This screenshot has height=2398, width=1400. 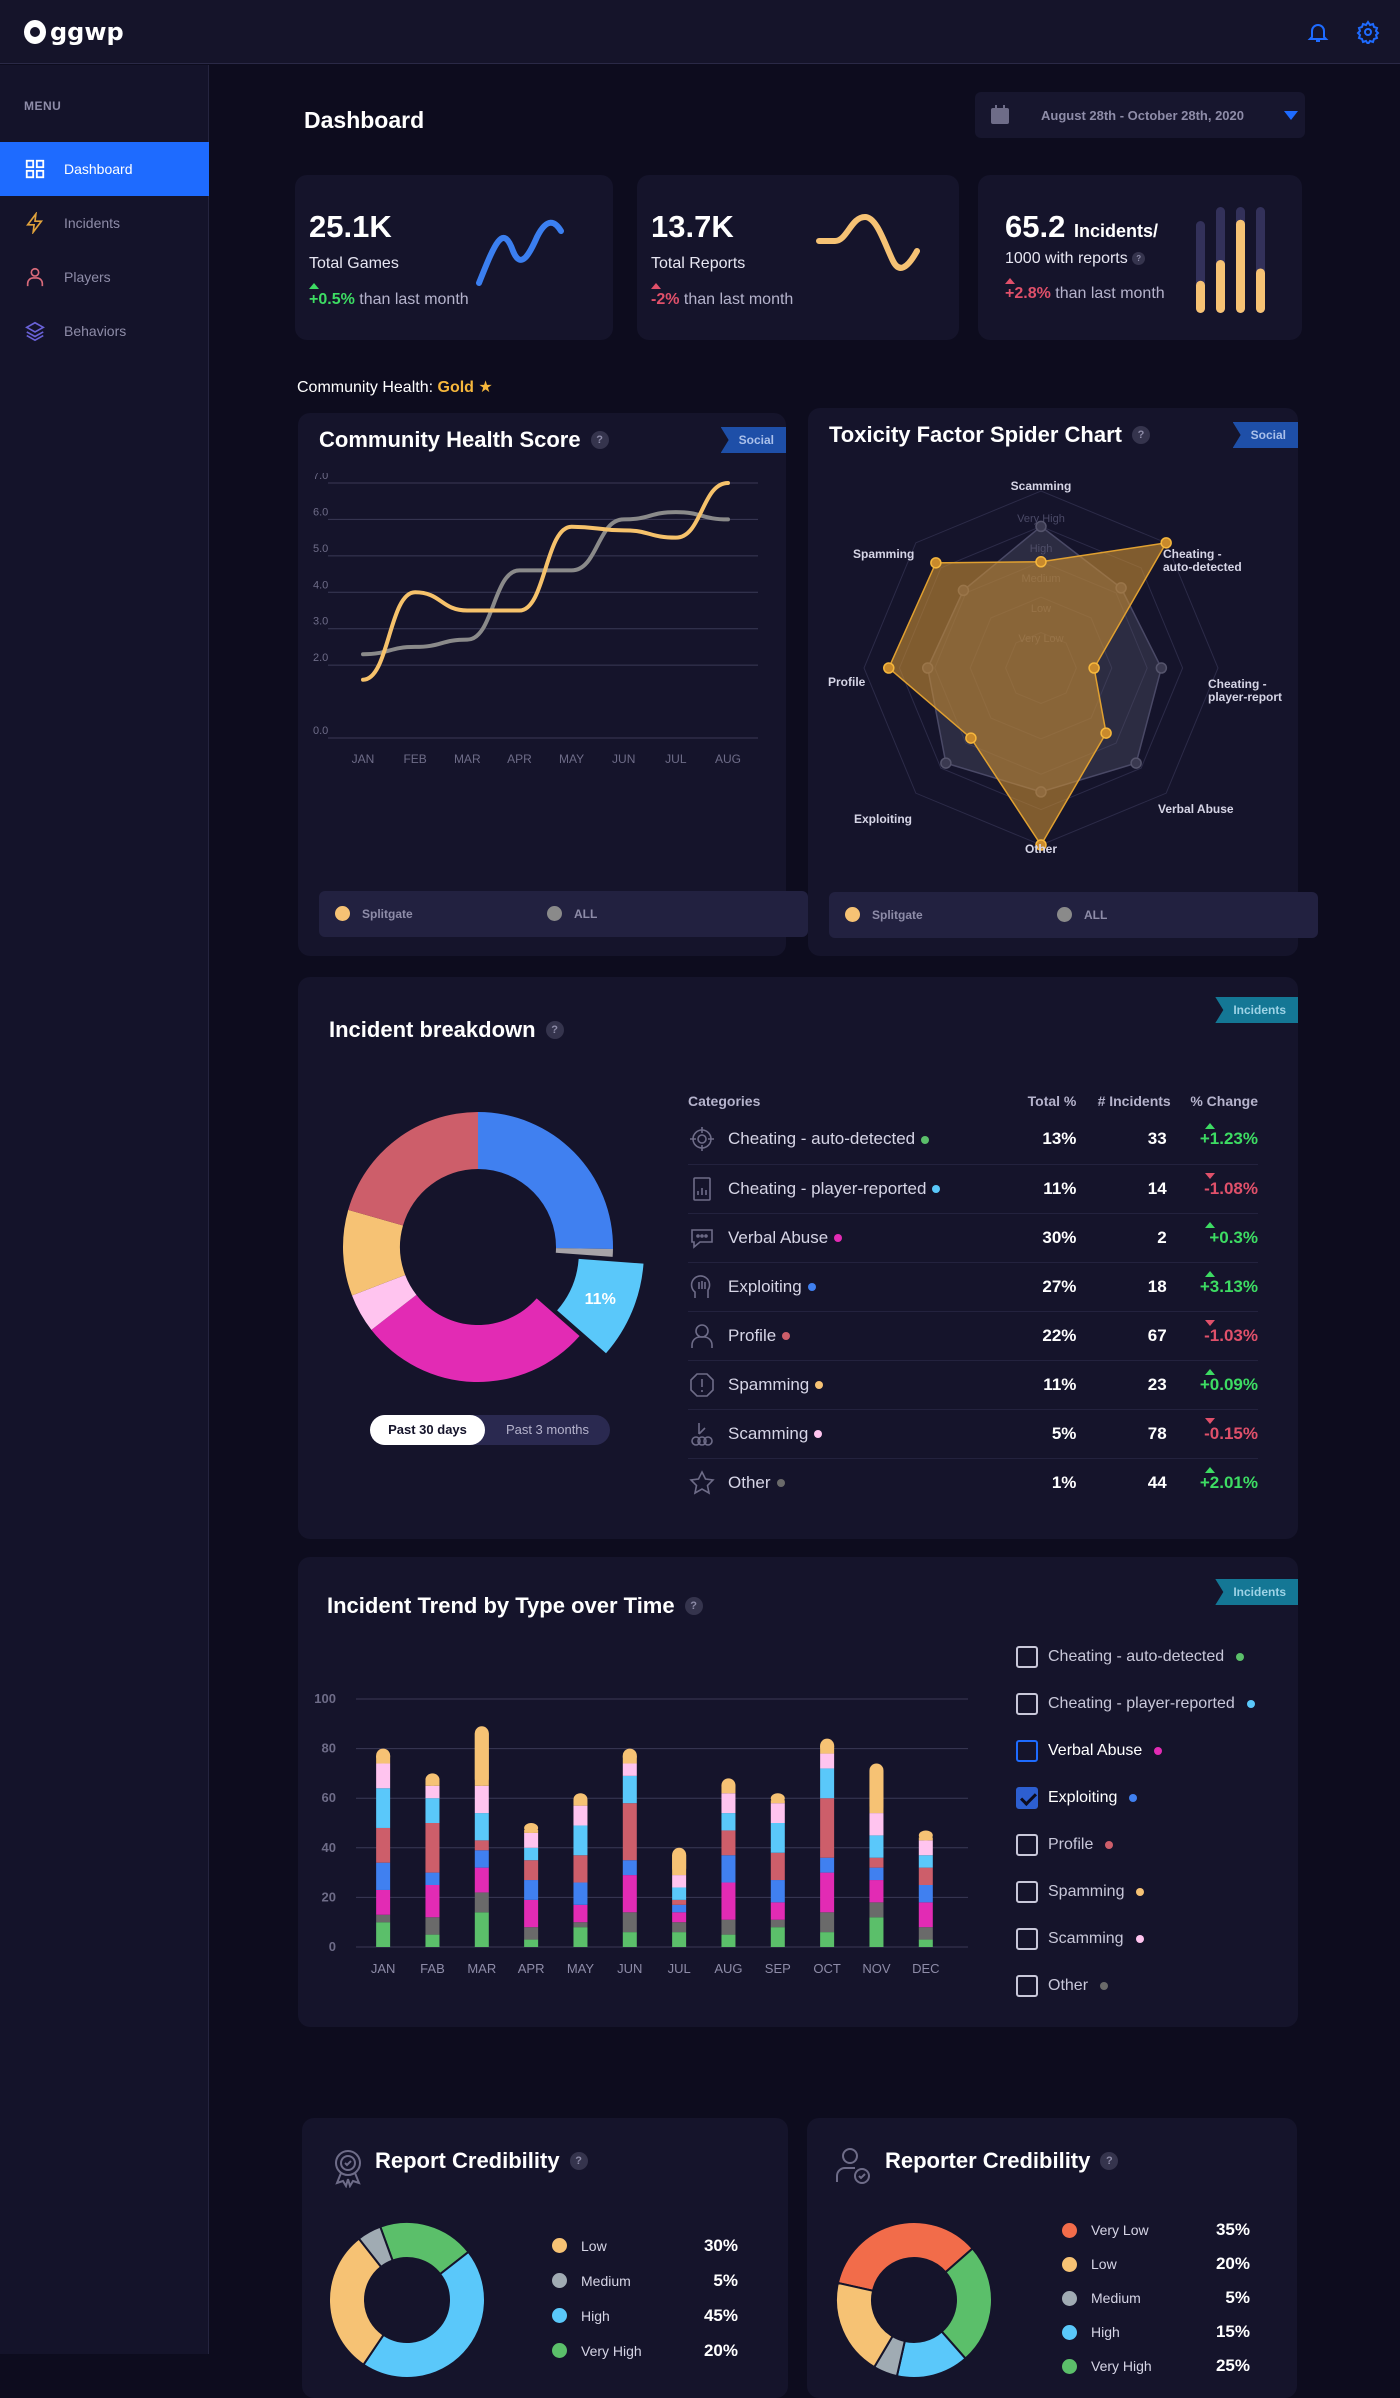 What do you see at coordinates (1156, 1938) in the screenshot?
I see `filter-checkbox-item: Scamming` at bounding box center [1156, 1938].